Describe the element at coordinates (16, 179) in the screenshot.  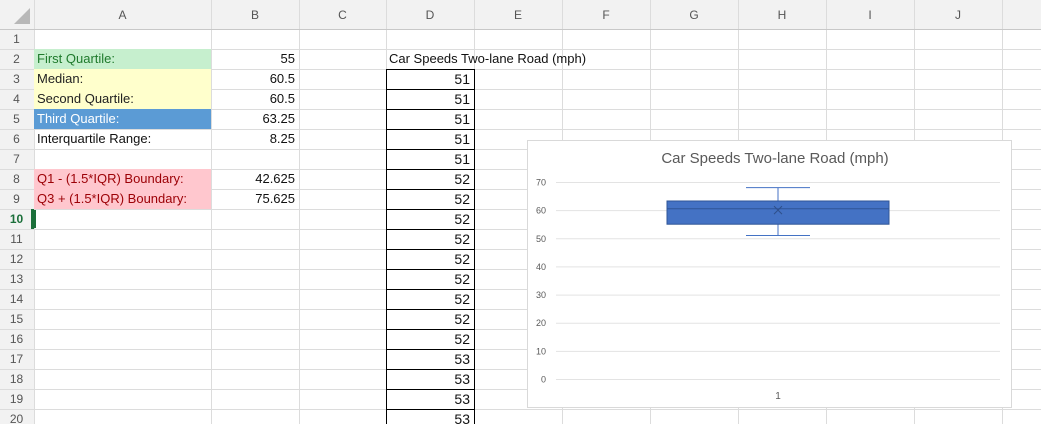
I see `row-header-8: 8` at that location.